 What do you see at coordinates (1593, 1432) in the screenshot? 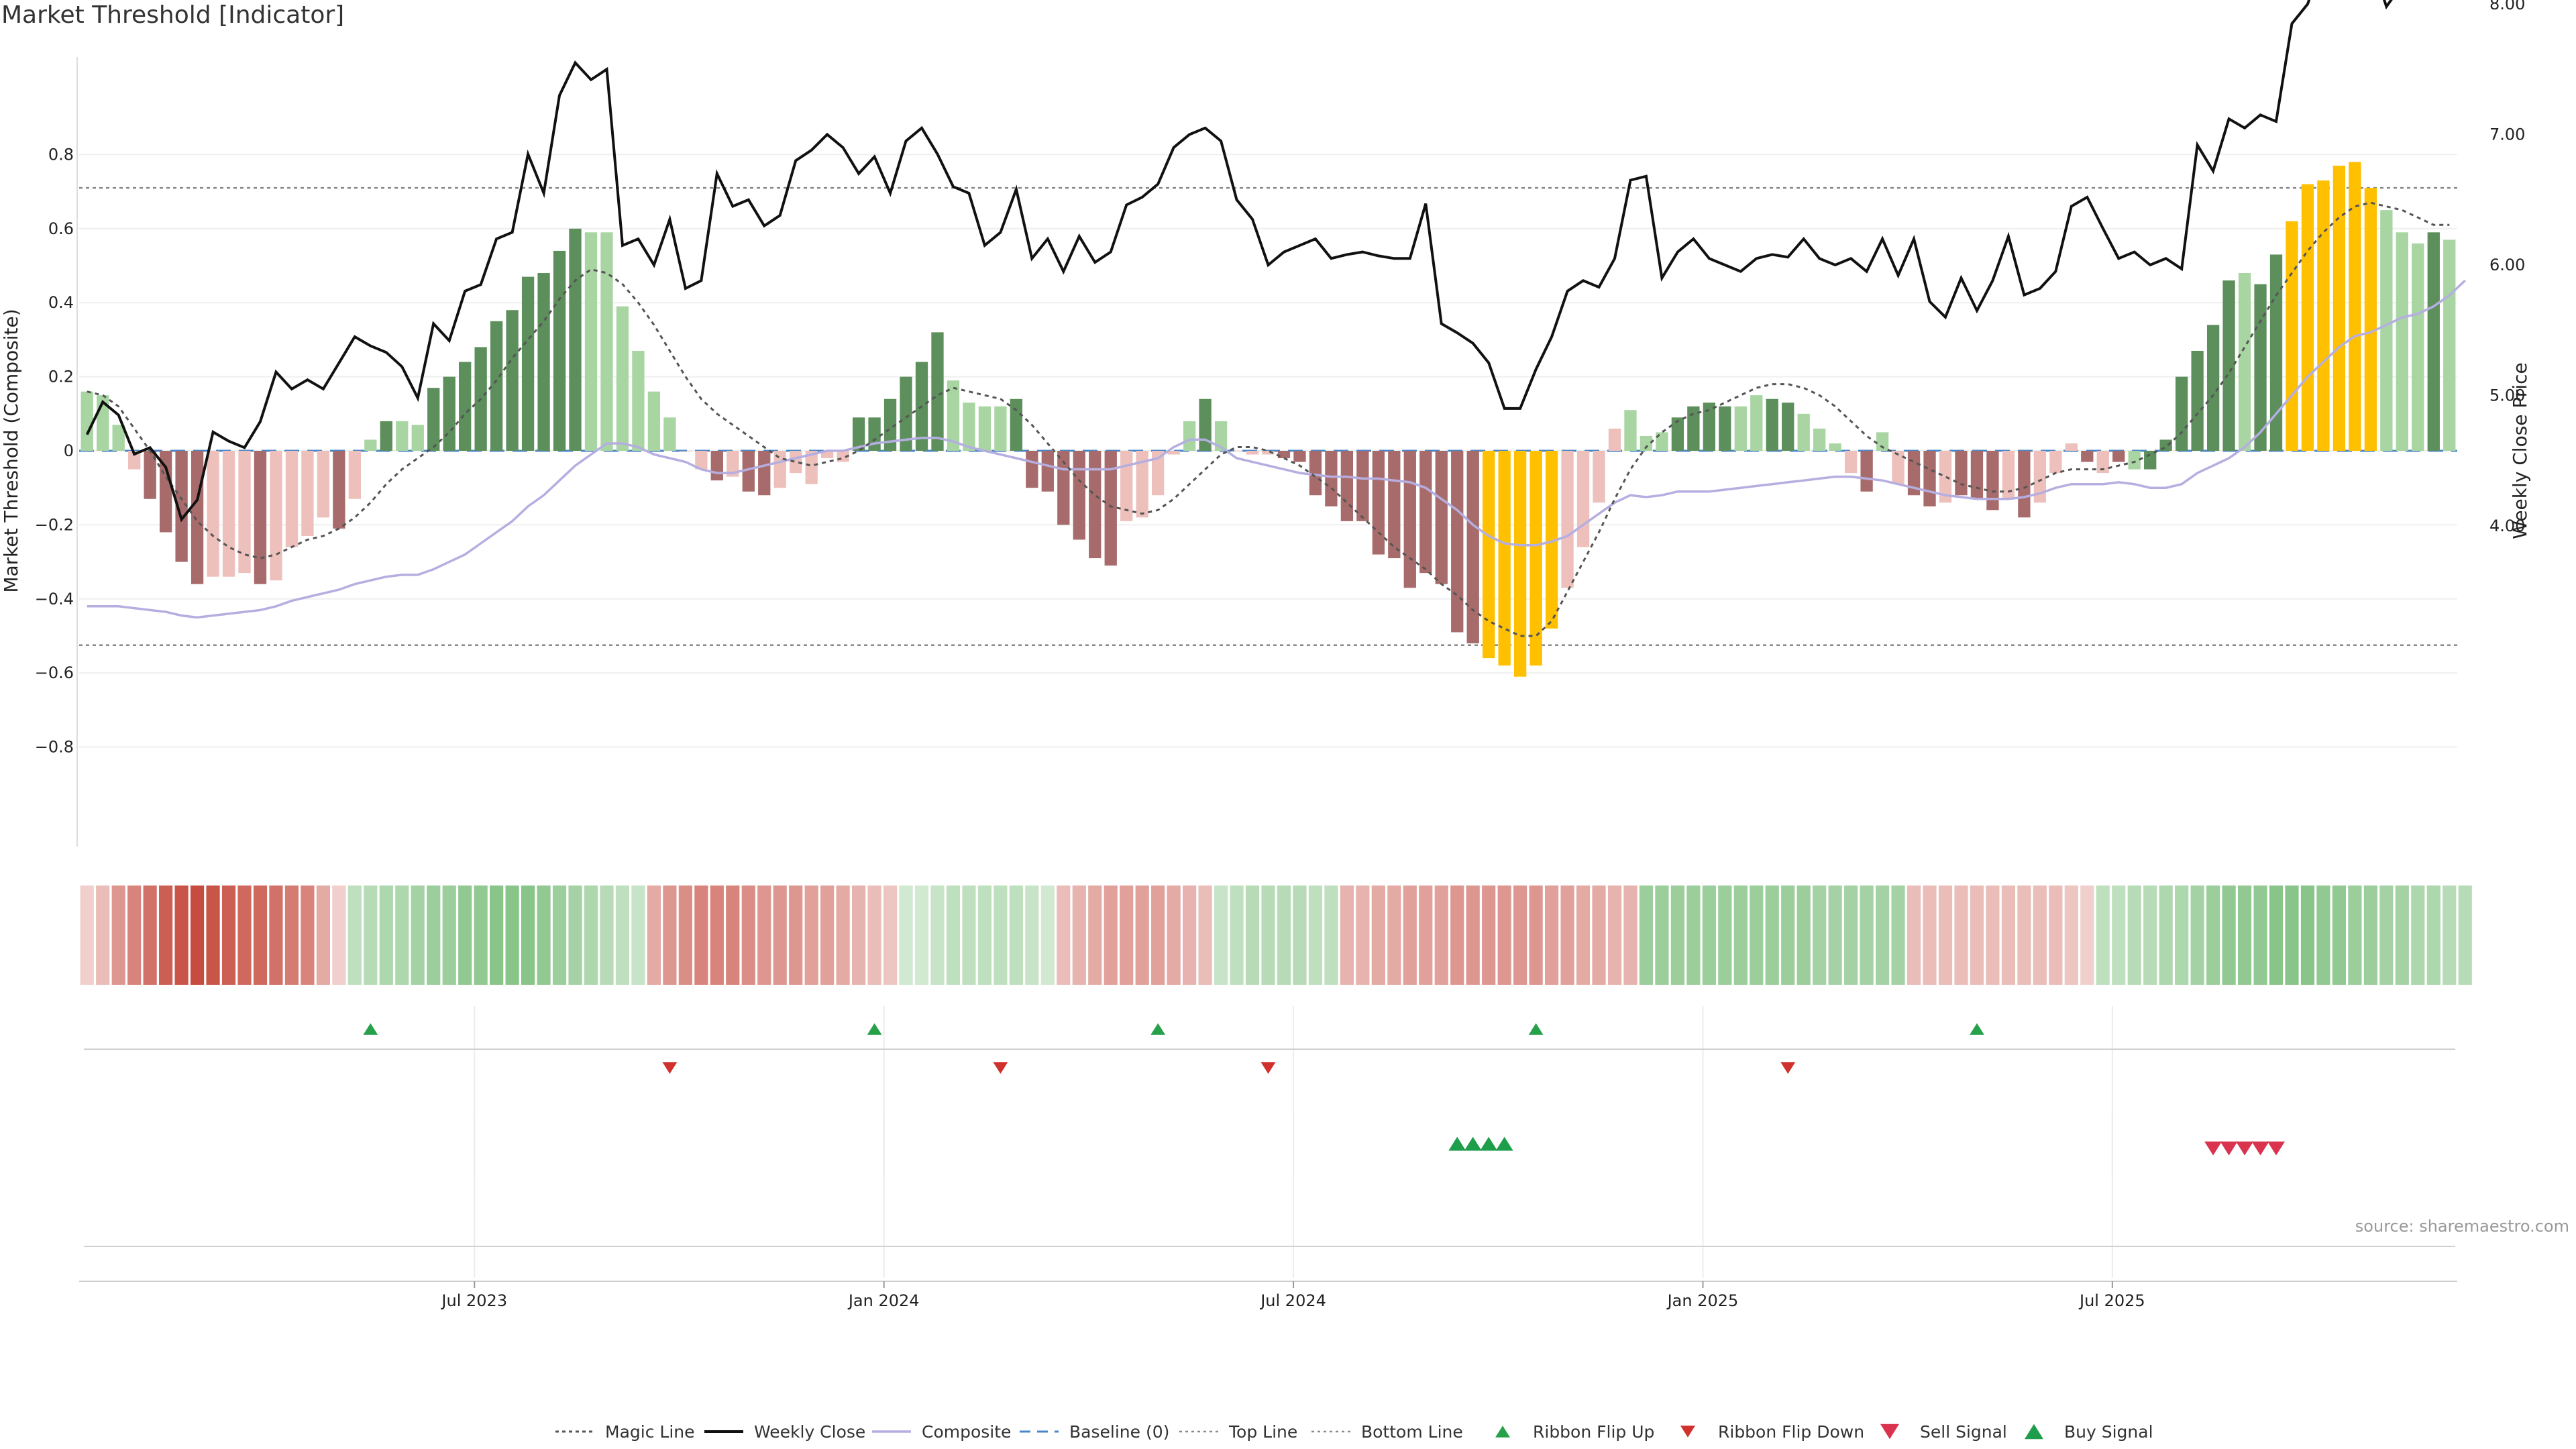
I see `legend-label: Ribbon Flip Up` at bounding box center [1593, 1432].